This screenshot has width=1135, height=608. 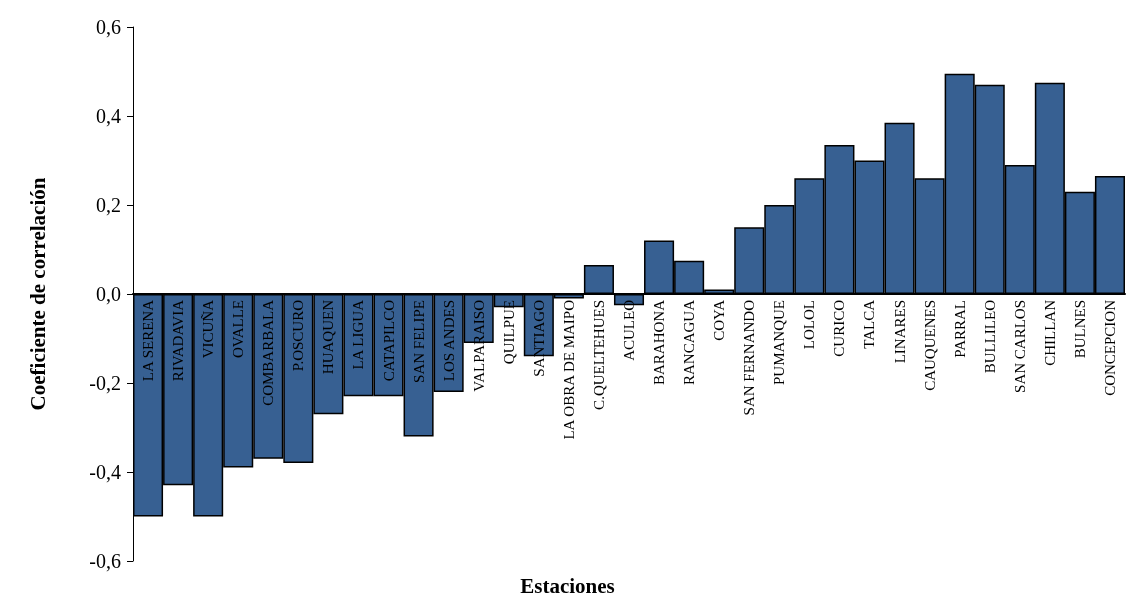 What do you see at coordinates (538, 338) in the screenshot?
I see `x-tick-label: SANTIAGO` at bounding box center [538, 338].